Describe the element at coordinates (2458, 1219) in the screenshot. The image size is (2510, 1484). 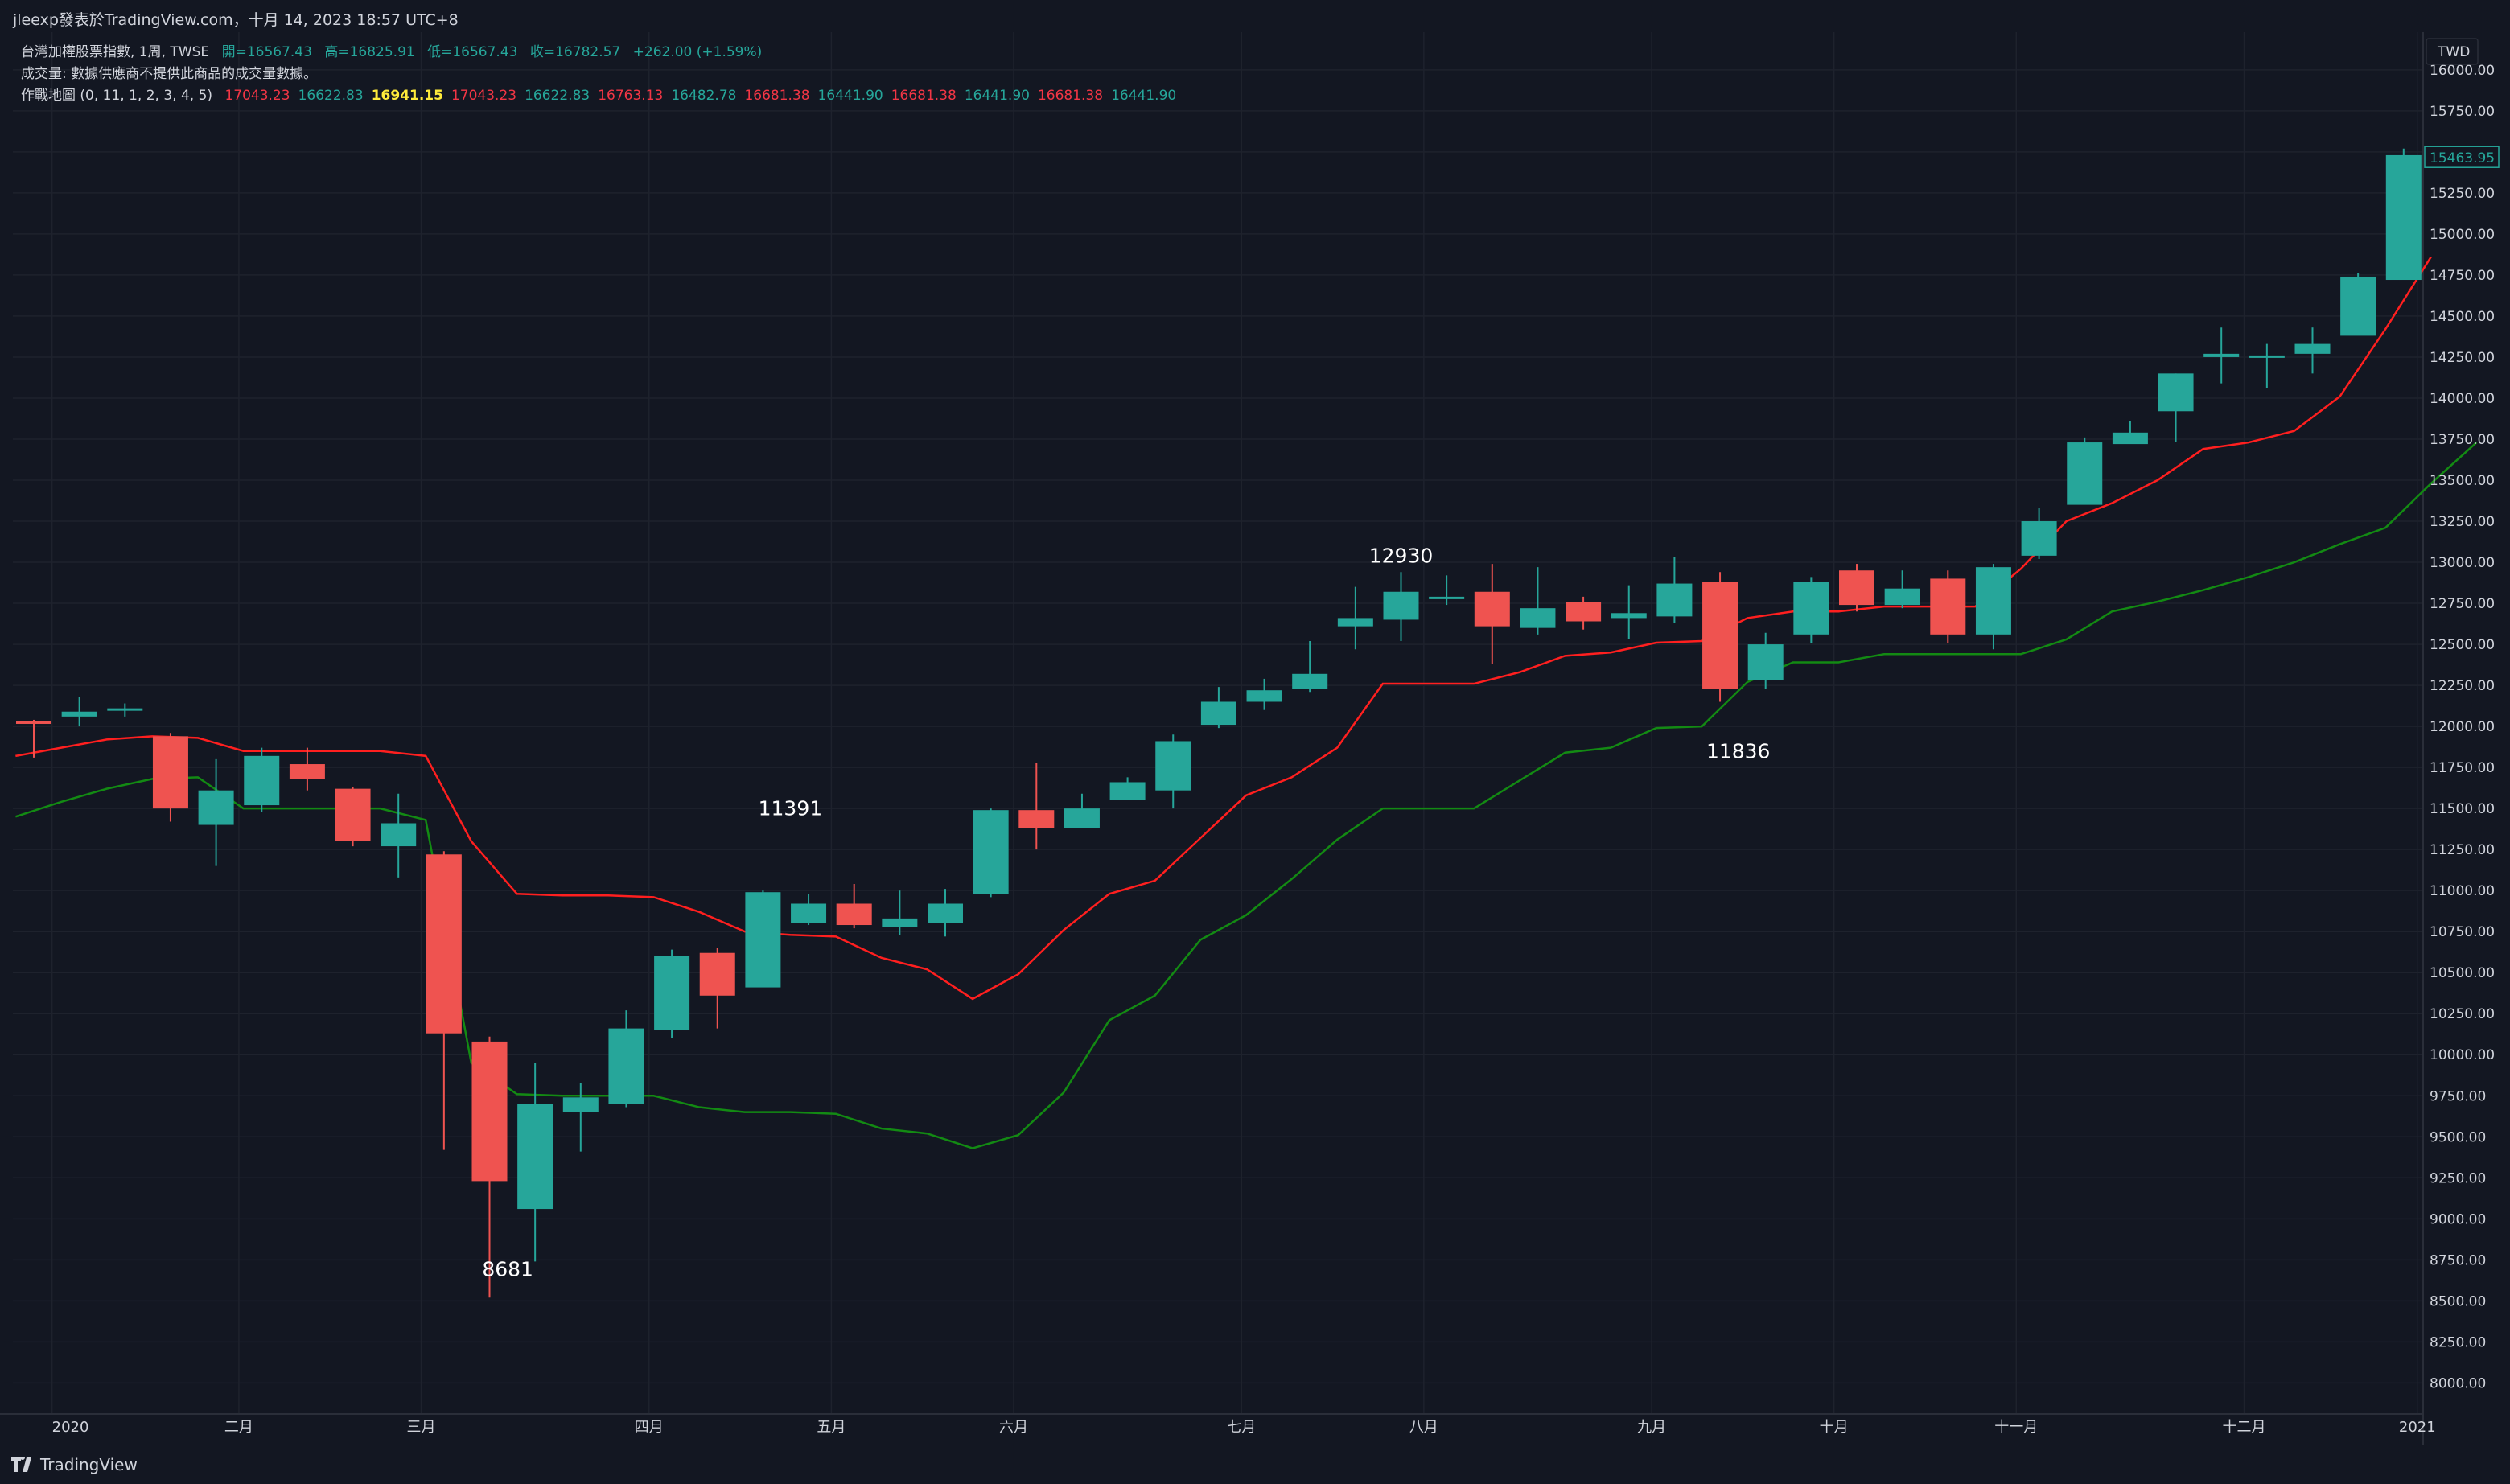
I see `price-tick-label: 9000.00` at that location.